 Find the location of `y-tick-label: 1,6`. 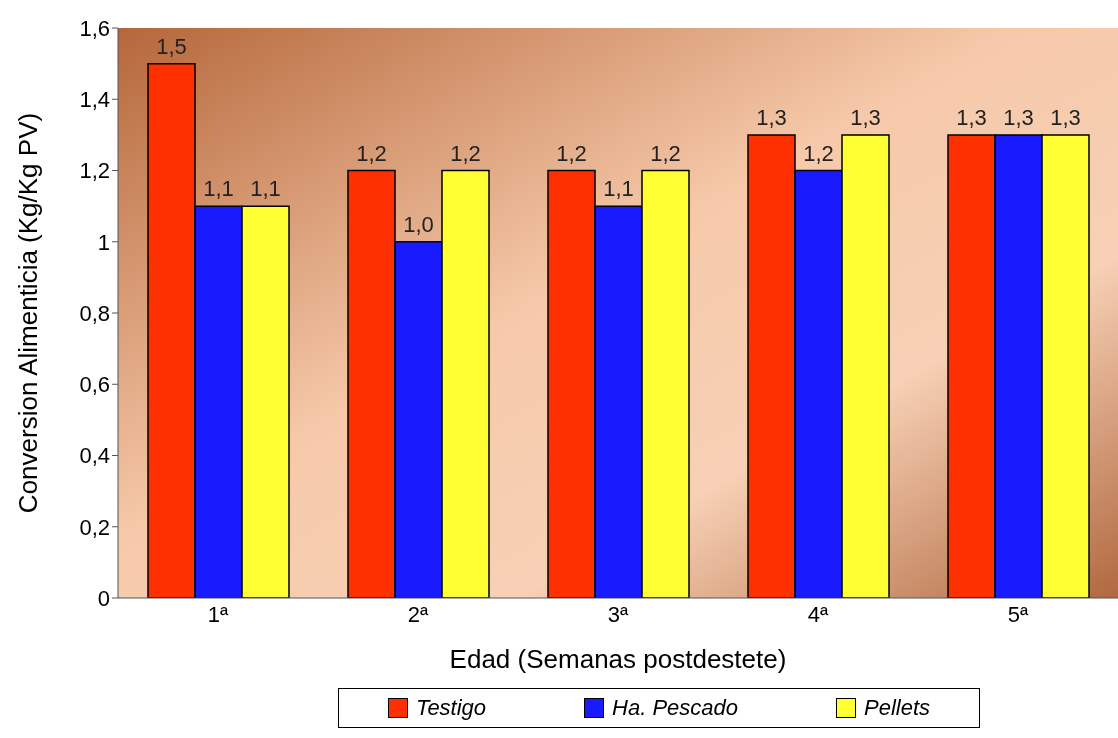

y-tick-label: 1,6 is located at coordinates (94, 28).